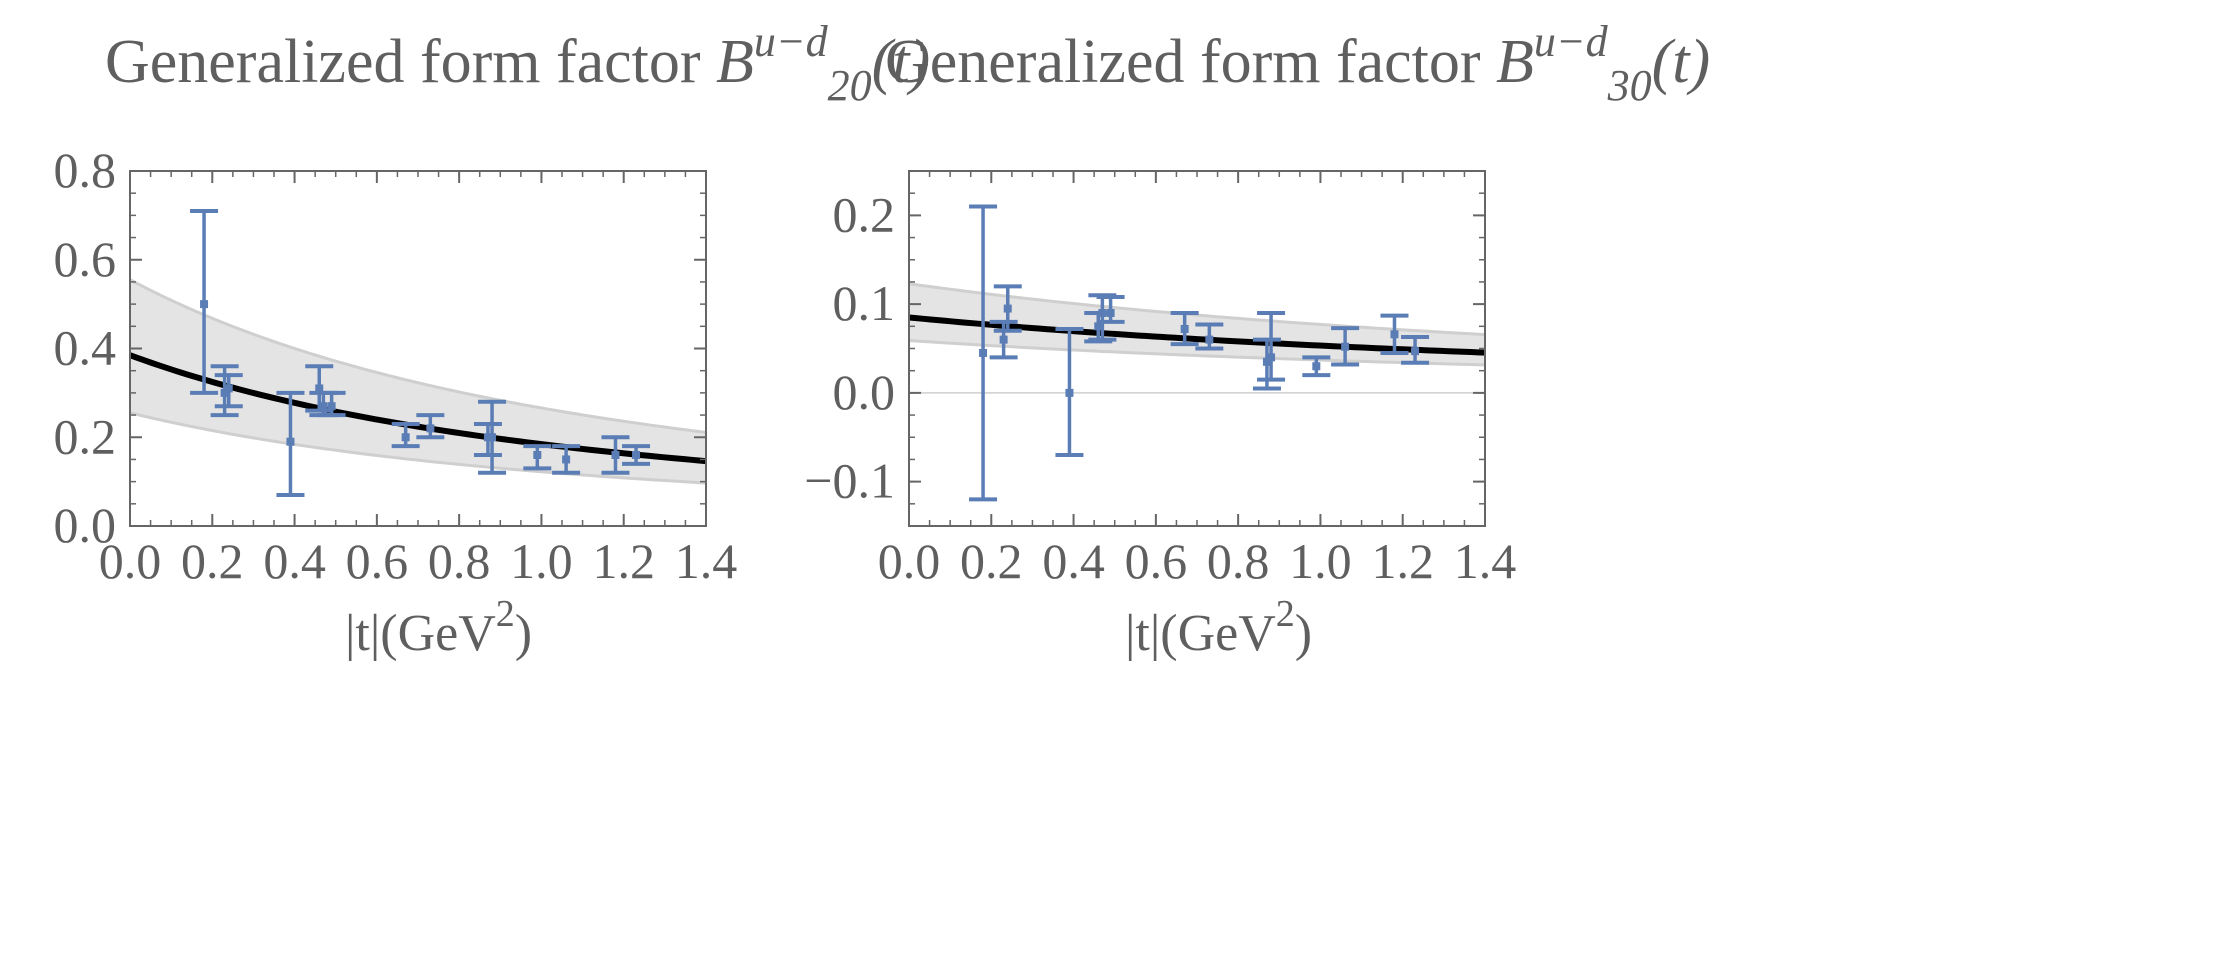  I want to click on fit-error-band, so click(418, 381).